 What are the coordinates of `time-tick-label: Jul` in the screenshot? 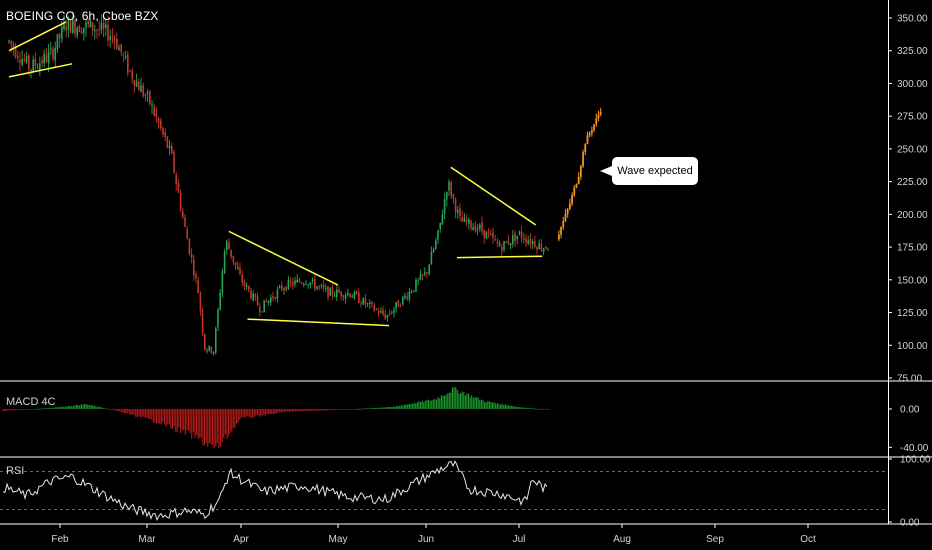 It's located at (519, 539).